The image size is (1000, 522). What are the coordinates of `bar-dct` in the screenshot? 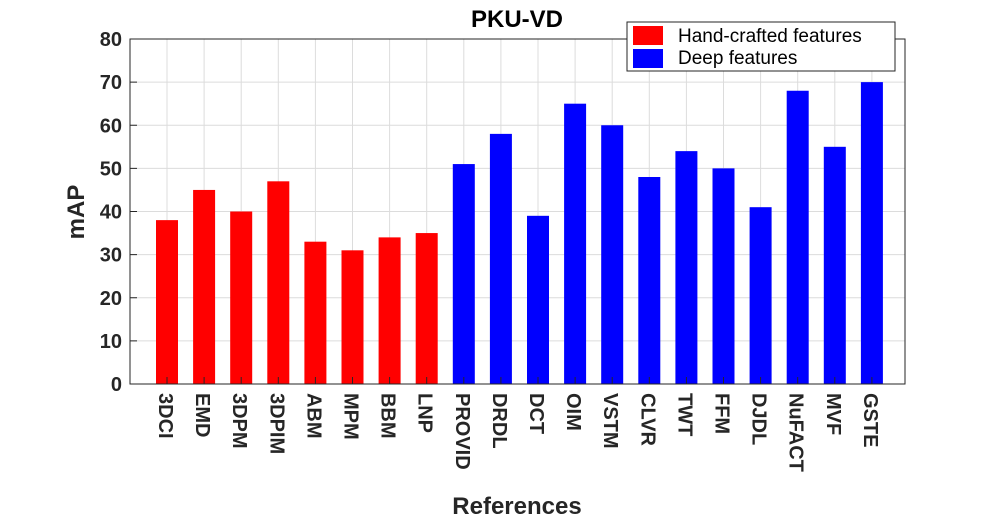 It's located at (538, 299).